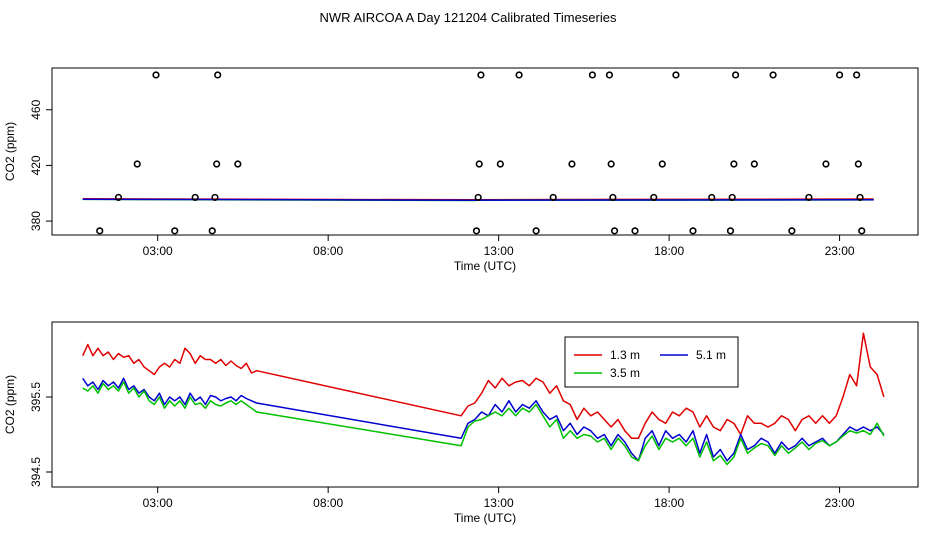 This screenshot has height=540, width=936. I want to click on legend-label: 5.1 m, so click(711, 355).